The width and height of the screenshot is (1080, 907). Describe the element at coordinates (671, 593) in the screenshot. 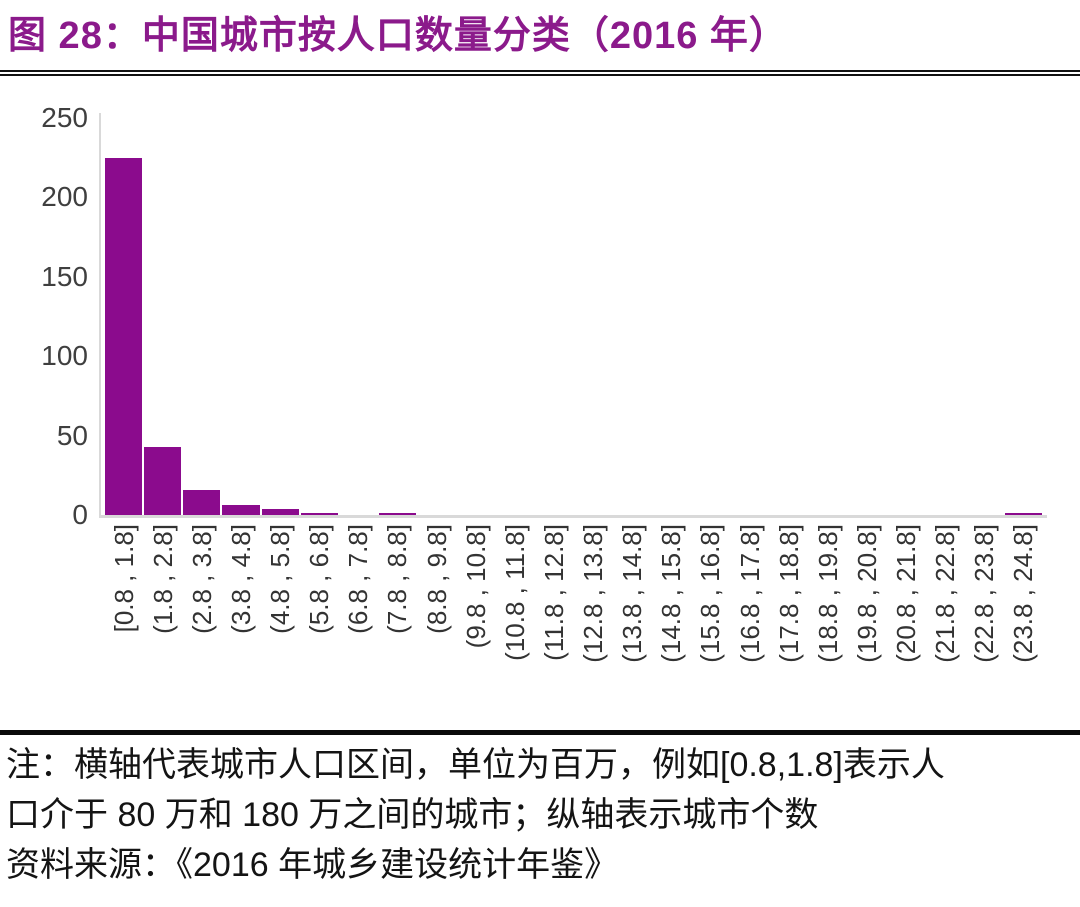

I see `x-axis-tick-label: (14.8 , 15.8]` at that location.